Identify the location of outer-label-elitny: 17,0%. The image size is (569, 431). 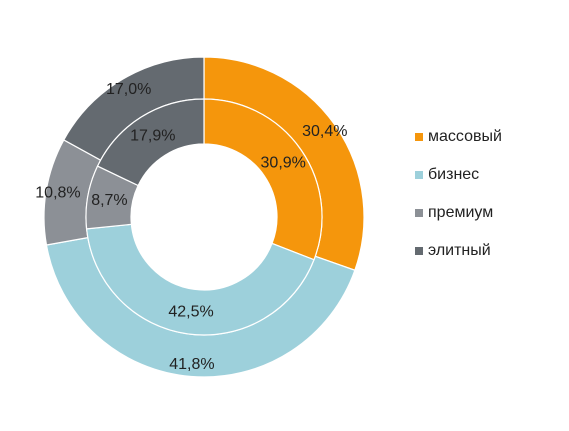
(128, 89).